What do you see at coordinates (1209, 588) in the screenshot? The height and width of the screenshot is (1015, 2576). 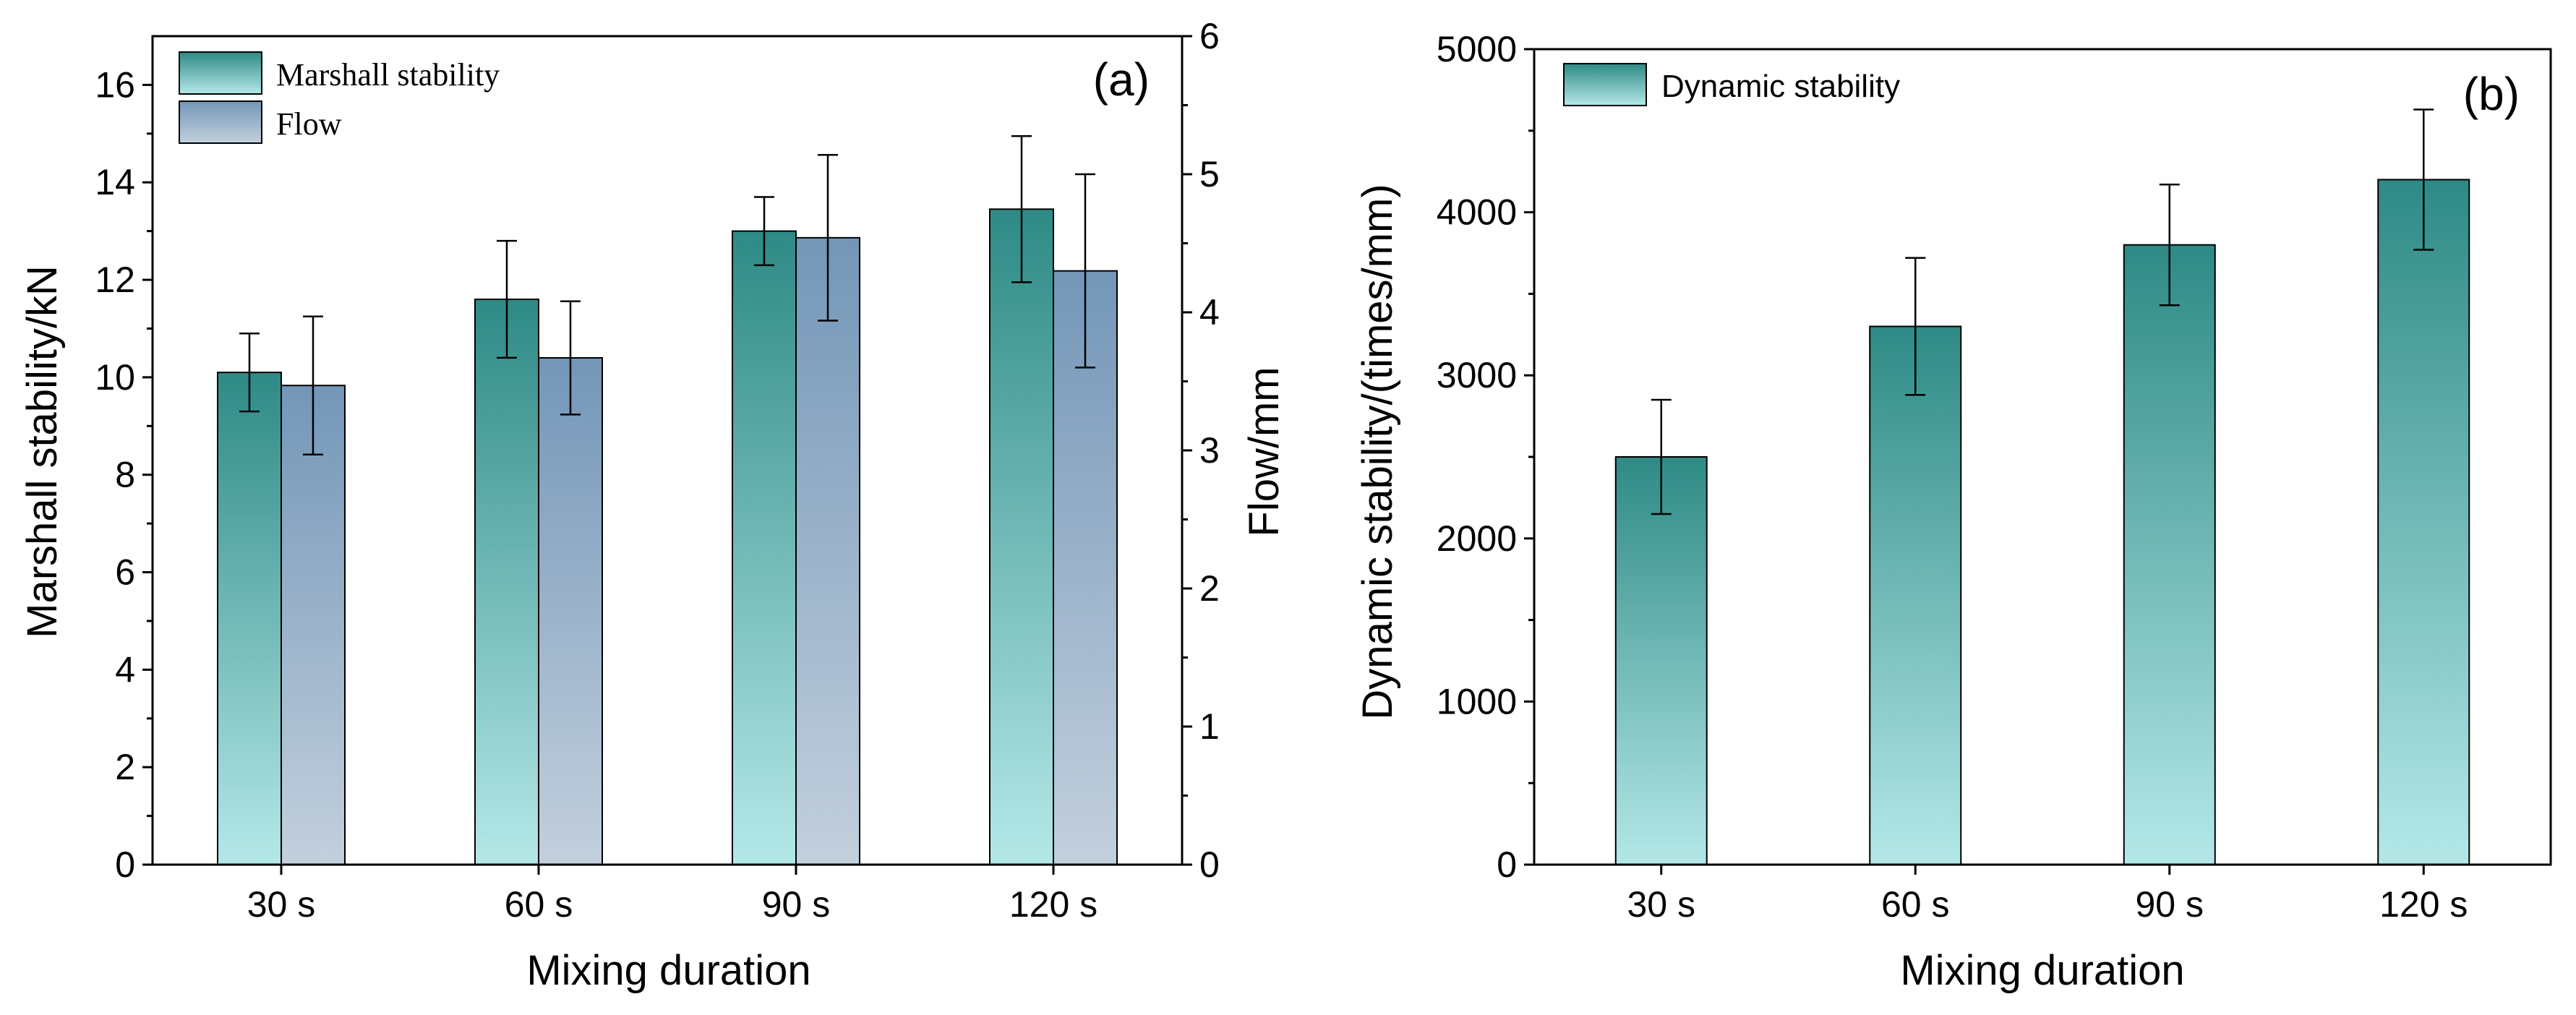 I see `y2-tick-label: 2` at bounding box center [1209, 588].